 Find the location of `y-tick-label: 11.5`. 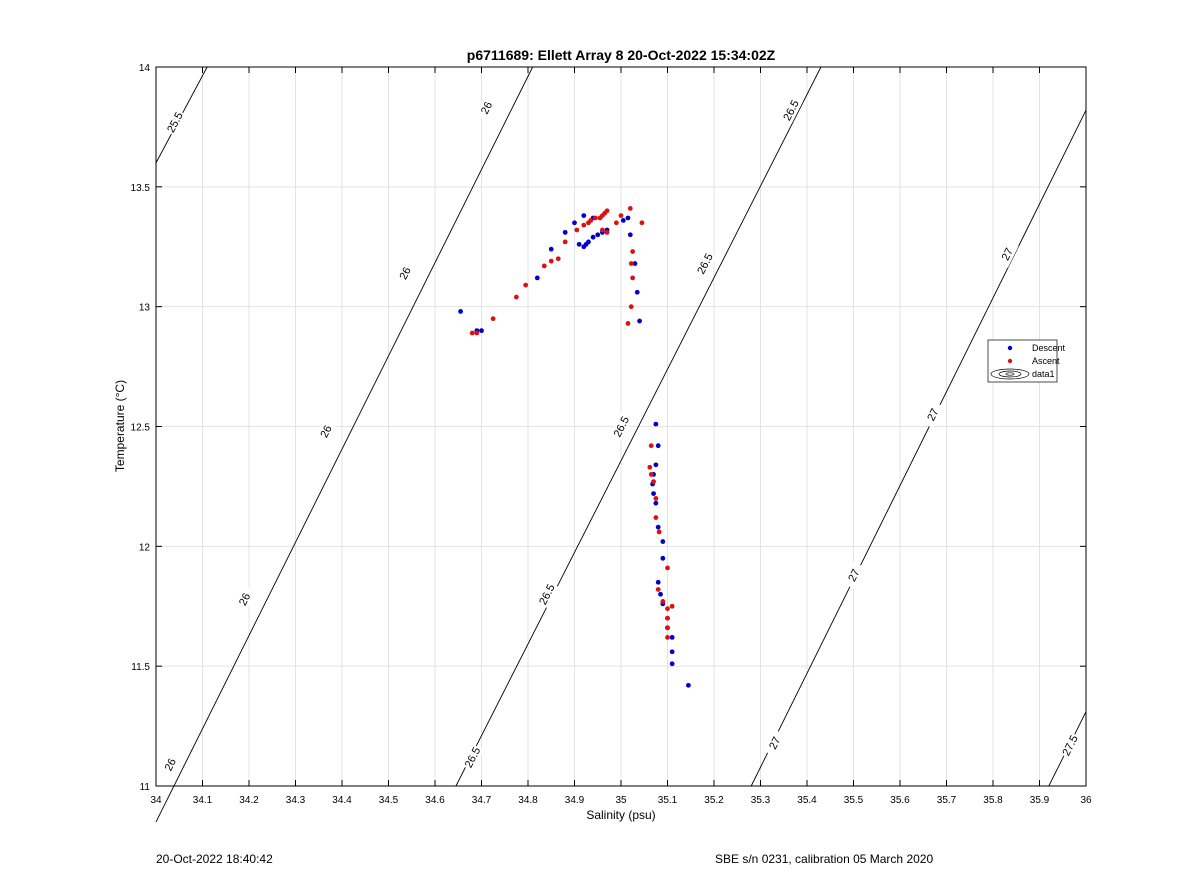

y-tick-label: 11.5 is located at coordinates (140, 667).